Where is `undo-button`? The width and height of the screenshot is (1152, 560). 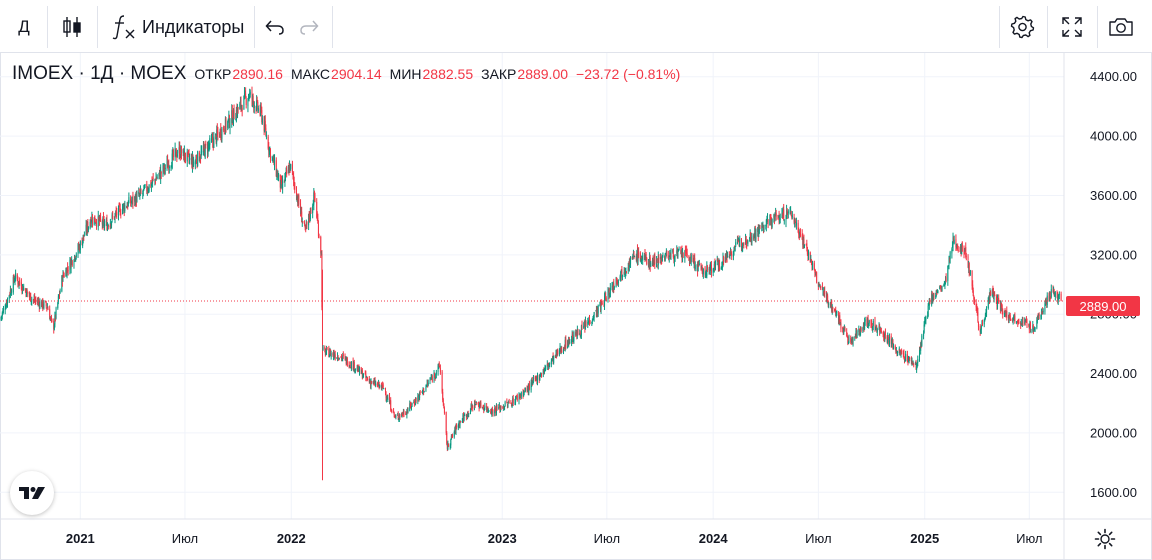 undo-button is located at coordinates (275, 27).